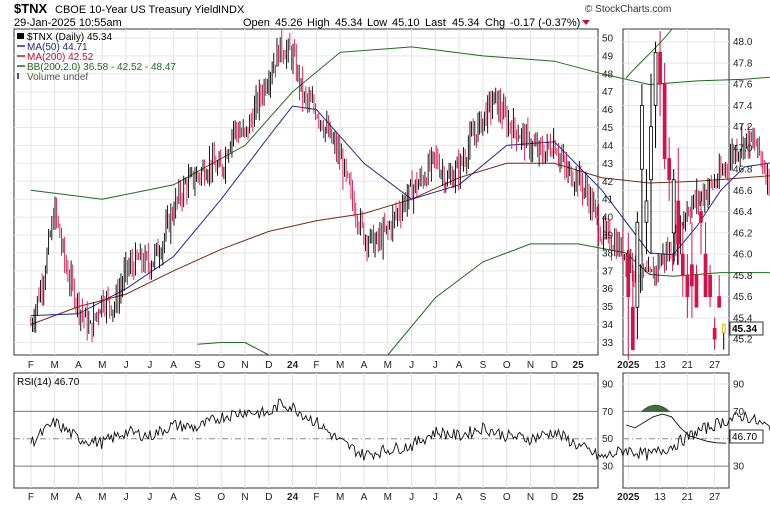 This screenshot has height=507, width=770. Describe the element at coordinates (743, 318) in the screenshot. I see `detail-y-tick-label: 45.4` at that location.